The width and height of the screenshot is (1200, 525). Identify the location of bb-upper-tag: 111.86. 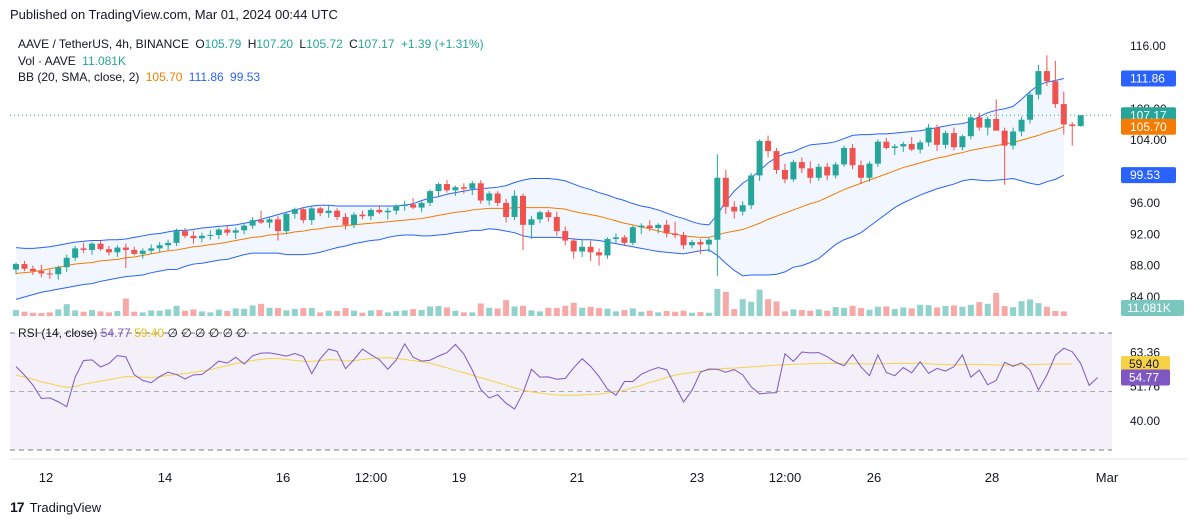
(1148, 78).